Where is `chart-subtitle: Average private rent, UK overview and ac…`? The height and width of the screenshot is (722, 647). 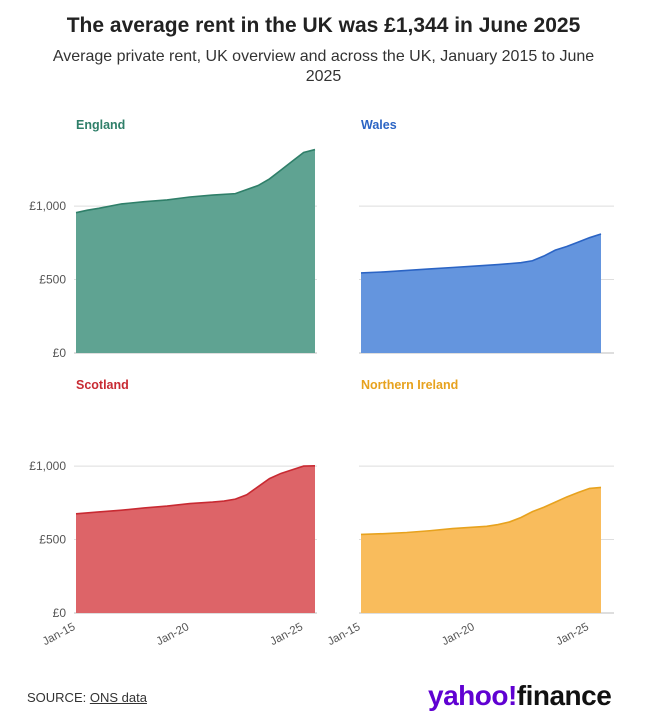
chart-subtitle: Average private rent, UK overview and ac… is located at coordinates (323, 66).